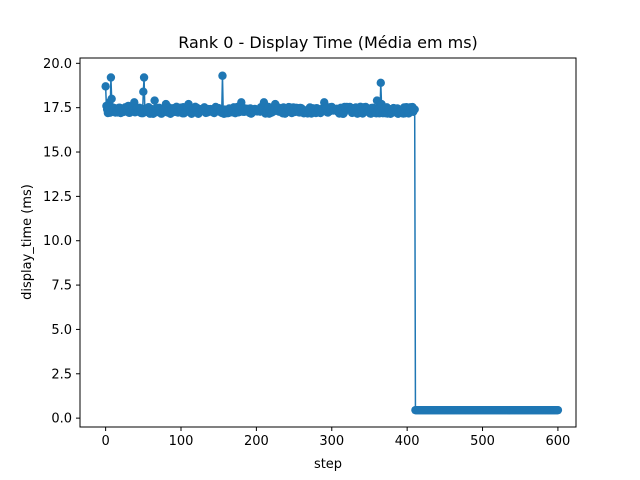  I want to click on x-tick-label: 0, so click(105, 441).